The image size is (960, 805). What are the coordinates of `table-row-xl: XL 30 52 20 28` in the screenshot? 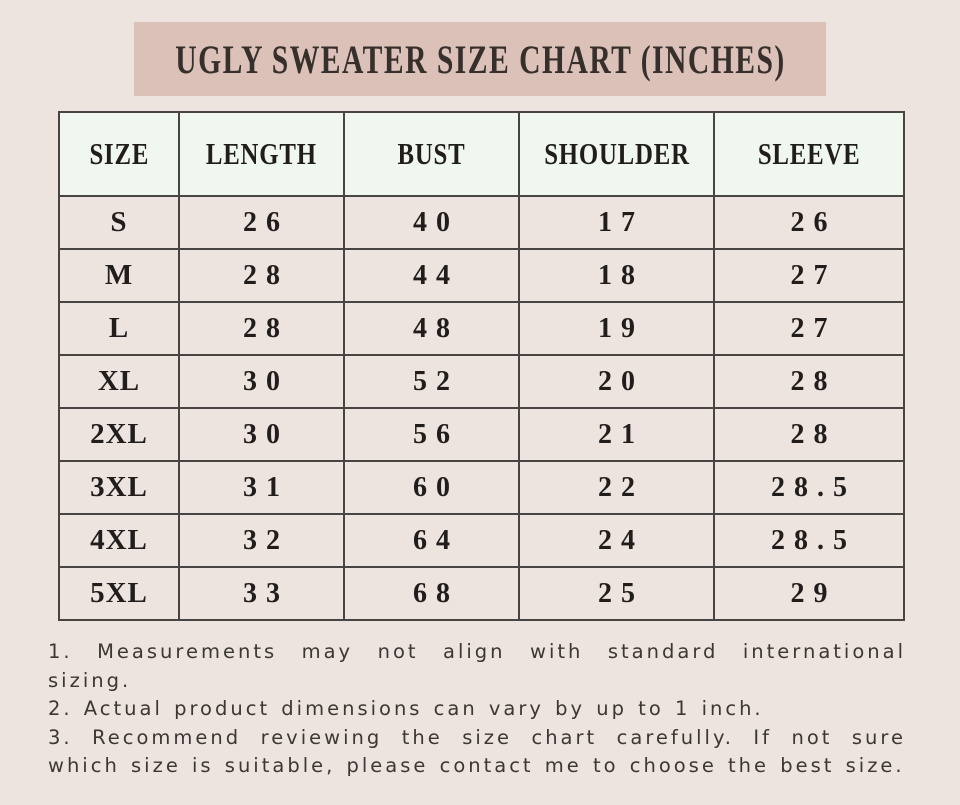 It's located at (481, 381).